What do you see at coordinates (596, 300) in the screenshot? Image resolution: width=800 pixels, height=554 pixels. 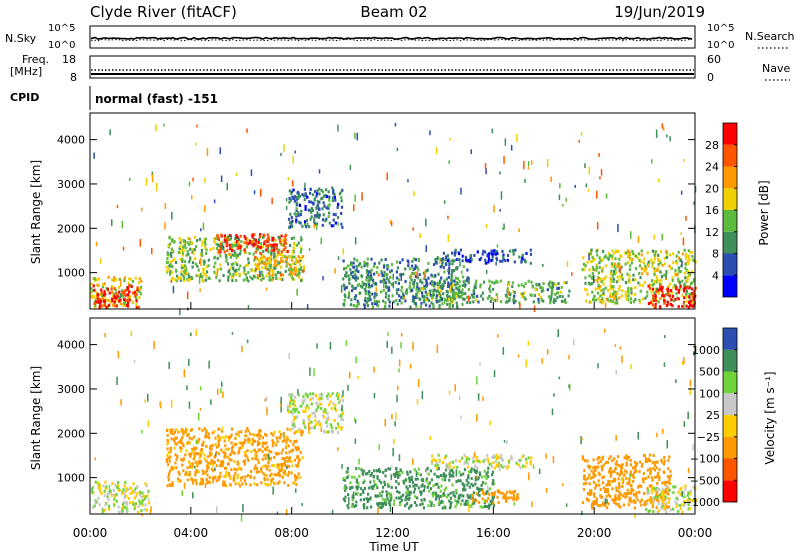 I see `heatmap-cell-2007` at bounding box center [596, 300].